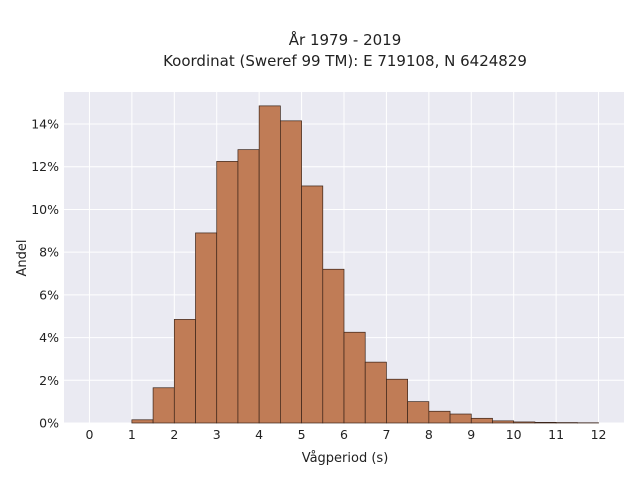  I want to click on x-axis-ticks: 0 1 2 3 4 5 6 7 8 9 10 11 12, so click(345, 434).